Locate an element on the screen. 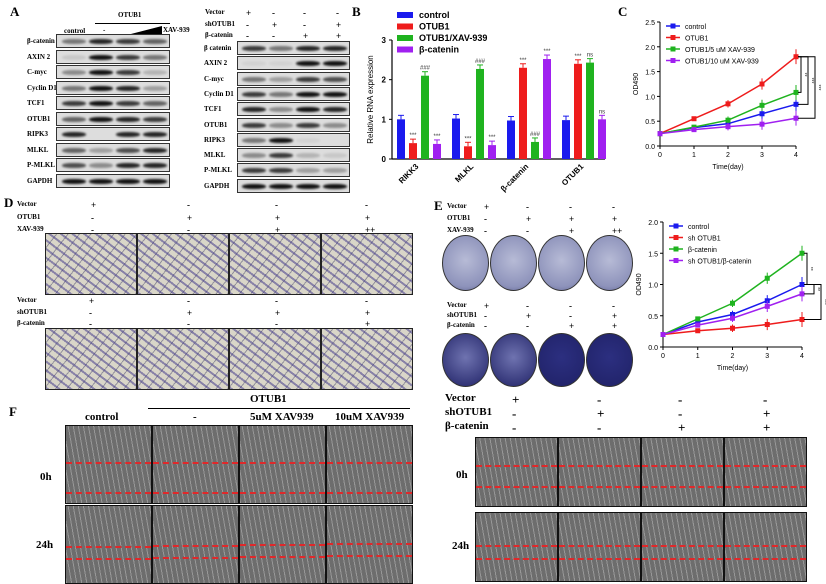  y-tick-label: 0.0 is located at coordinates (650, 147).